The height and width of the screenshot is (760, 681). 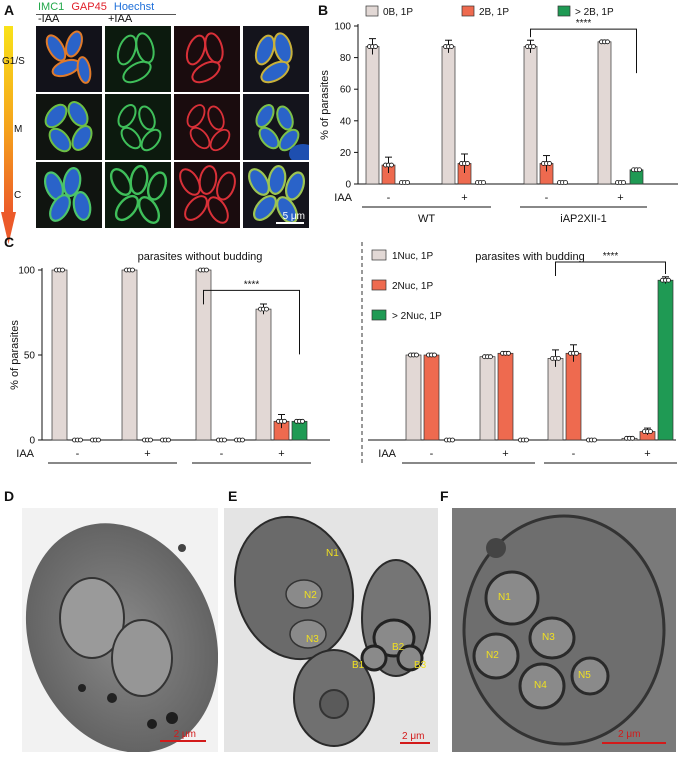 I want to click on micro-merge-plus-m, so click(x=276, y=127).